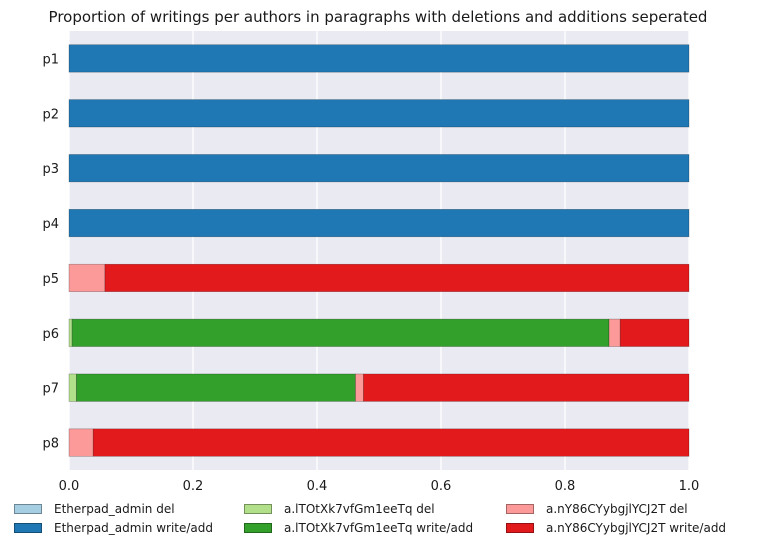 Image resolution: width=757 pixels, height=554 pixels. I want to click on x-tick-labels: 0.0 0.2 0.4 0.6 0.8 1.0, so click(379, 486).